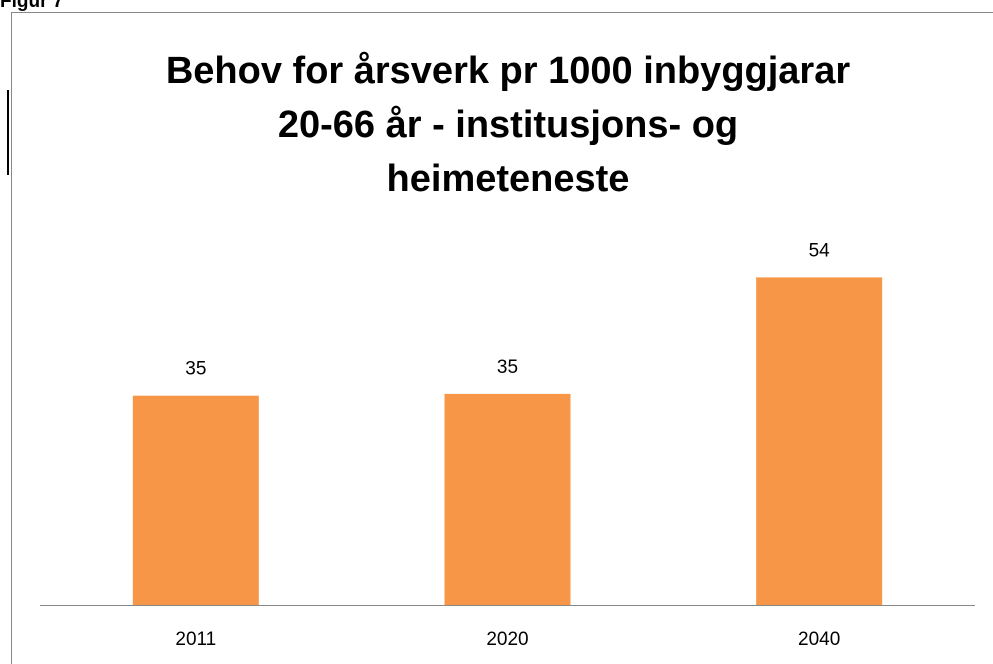 This screenshot has height=664, width=993. I want to click on chart-title: heimeteneste, so click(508, 179).